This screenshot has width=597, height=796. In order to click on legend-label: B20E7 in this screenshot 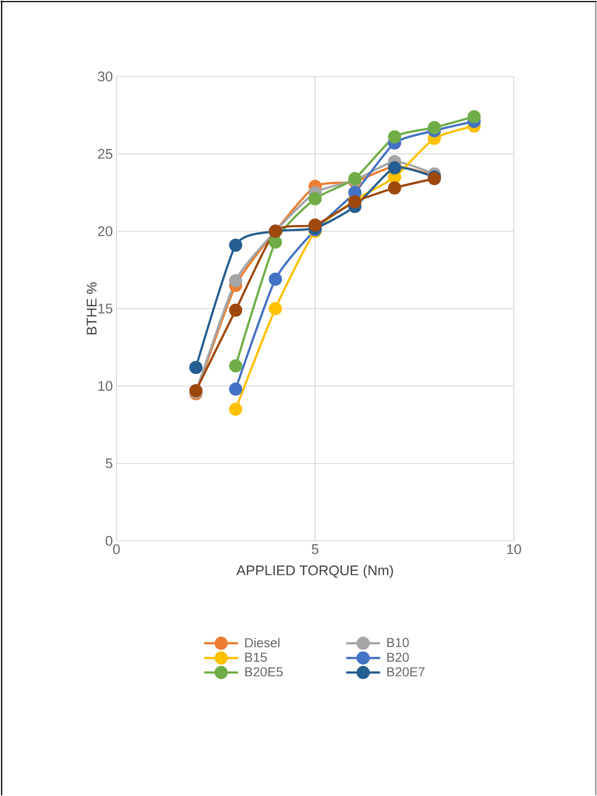, I will do `click(405, 671)`.